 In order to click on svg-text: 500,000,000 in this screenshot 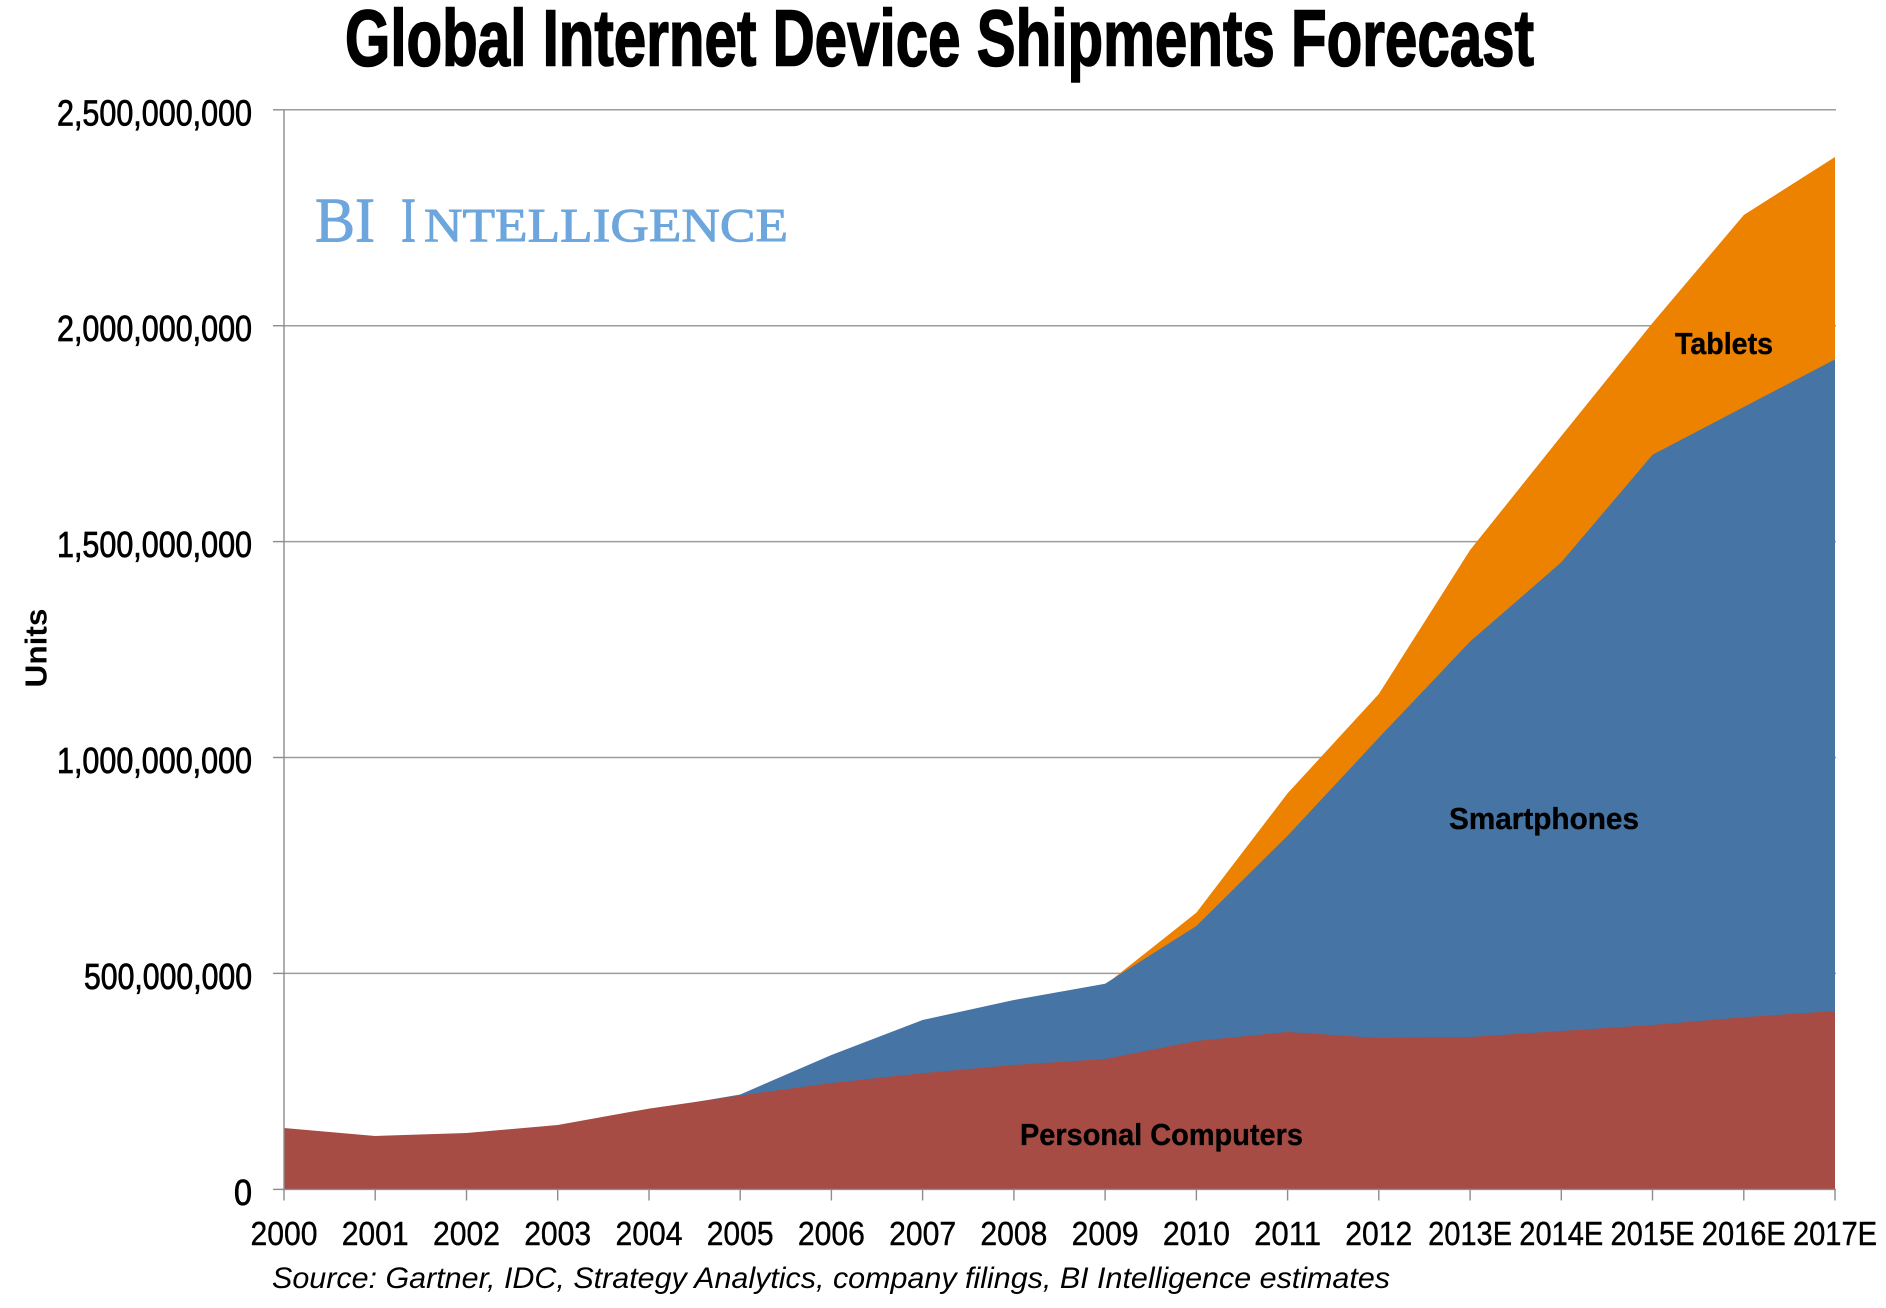, I will do `click(168, 976)`.